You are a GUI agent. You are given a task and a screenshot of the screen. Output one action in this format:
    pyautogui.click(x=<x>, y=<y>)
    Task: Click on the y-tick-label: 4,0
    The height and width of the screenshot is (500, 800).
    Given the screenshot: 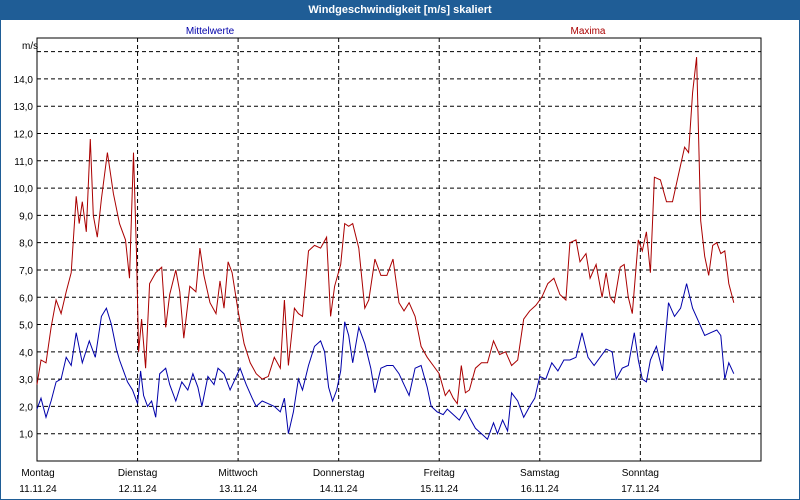 What is the action you would take?
    pyautogui.click(x=26, y=353)
    